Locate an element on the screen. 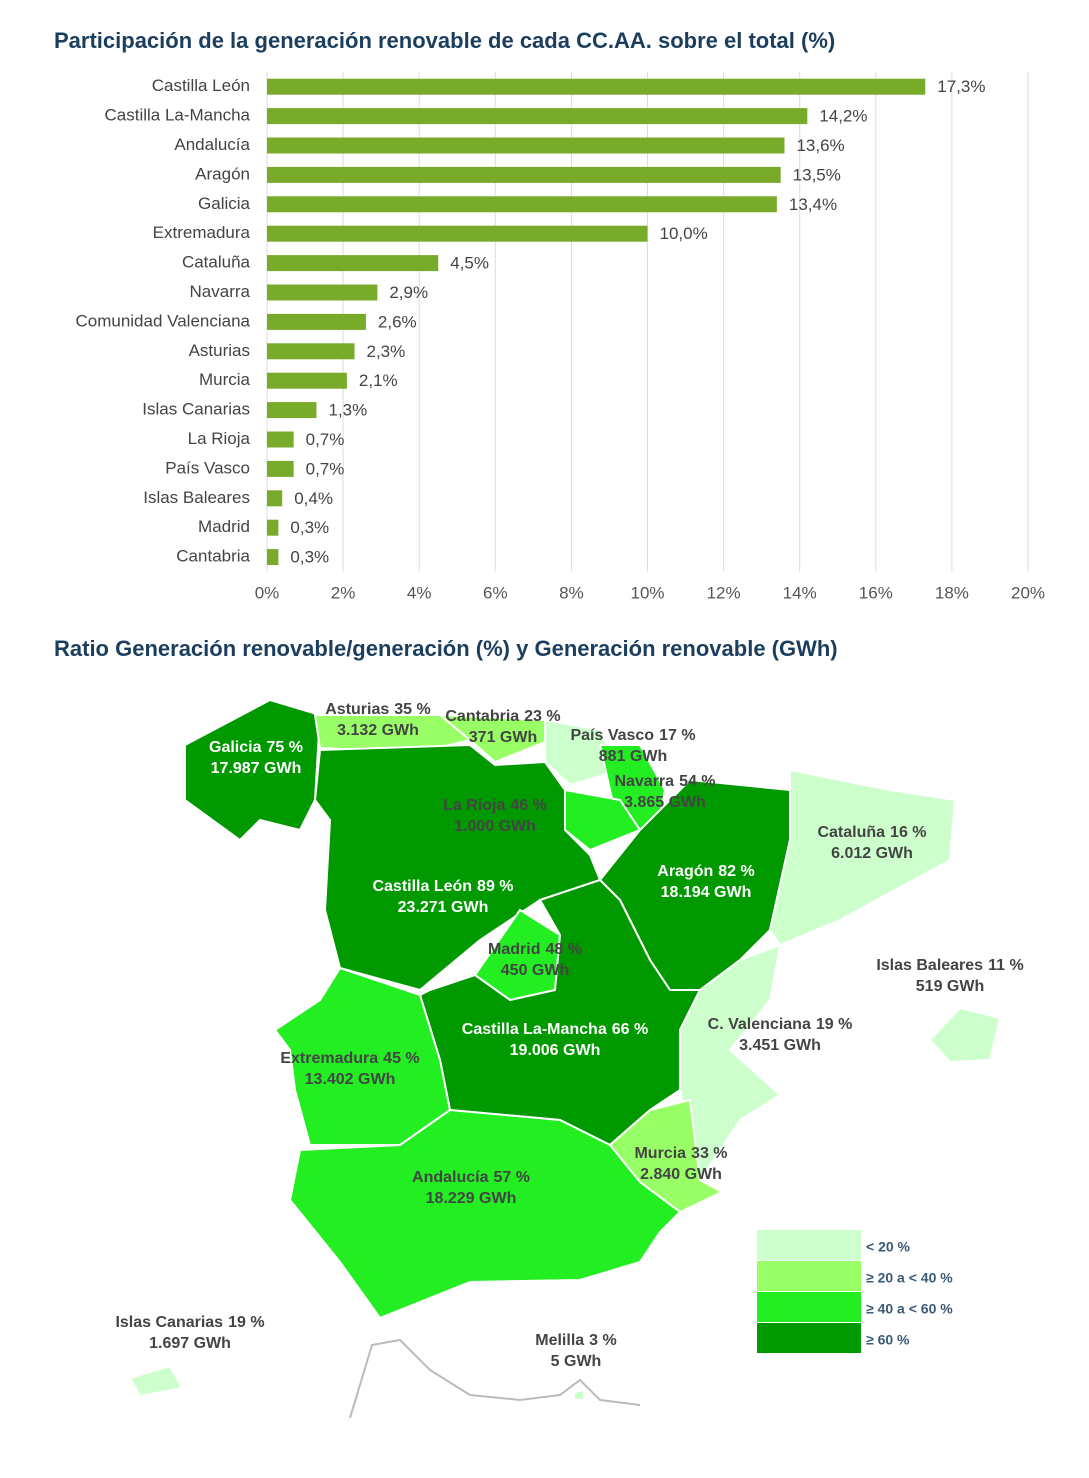  legend-label: ≥ 20 a < 40 % is located at coordinates (909, 1278).